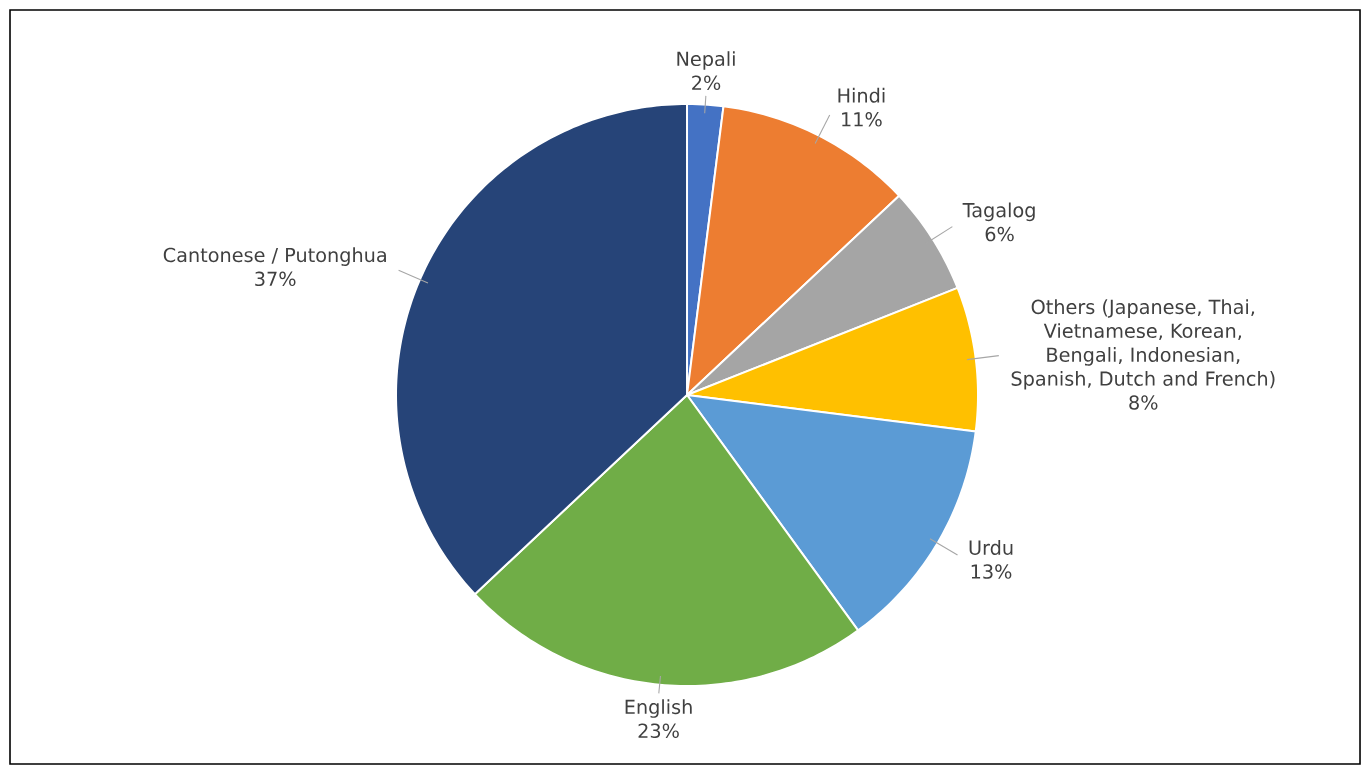 The width and height of the screenshot is (1364, 774). Describe the element at coordinates (658, 708) in the screenshot. I see `slice-label: English` at that location.